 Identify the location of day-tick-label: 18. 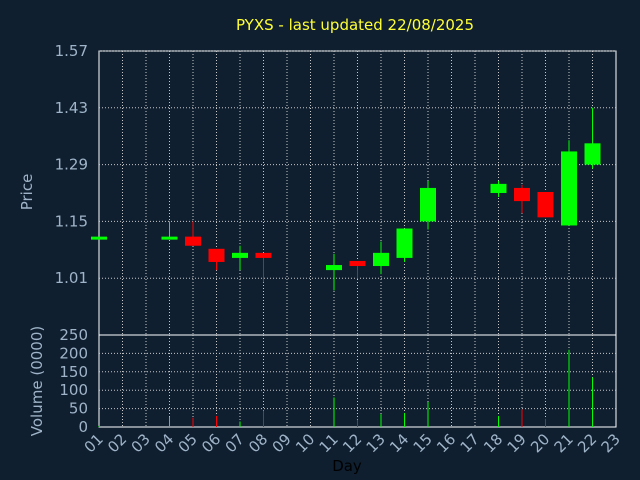
(493, 443).